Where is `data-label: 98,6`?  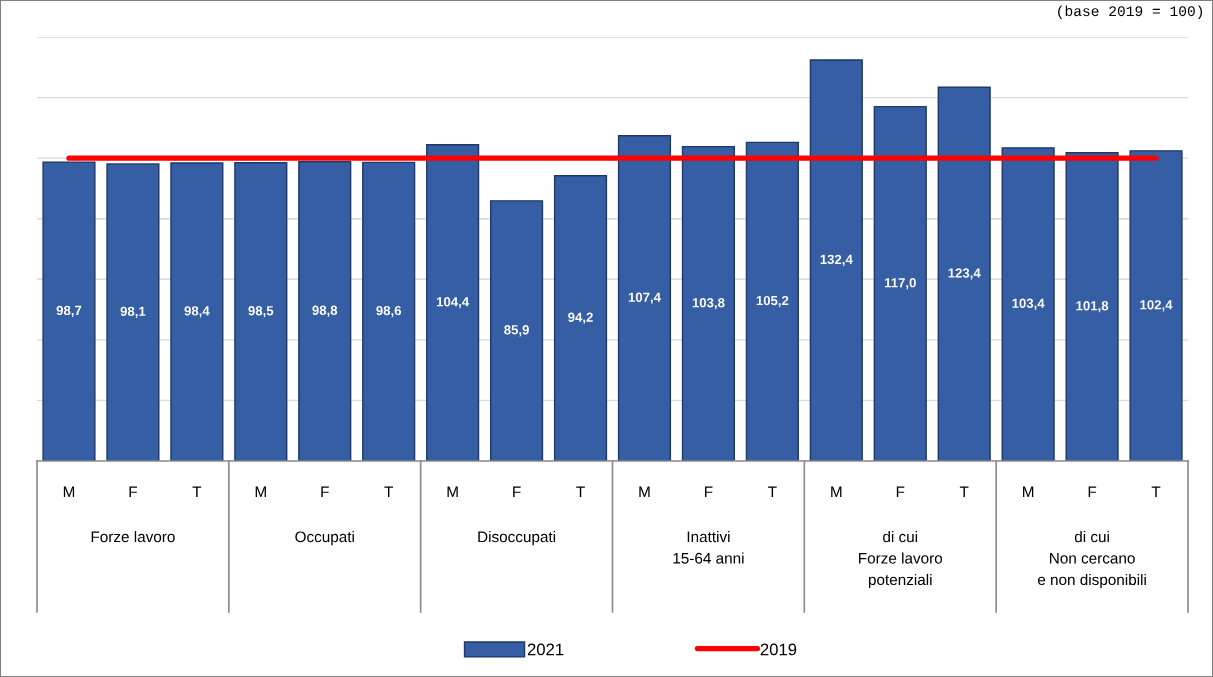
data-label: 98,6 is located at coordinates (389, 311).